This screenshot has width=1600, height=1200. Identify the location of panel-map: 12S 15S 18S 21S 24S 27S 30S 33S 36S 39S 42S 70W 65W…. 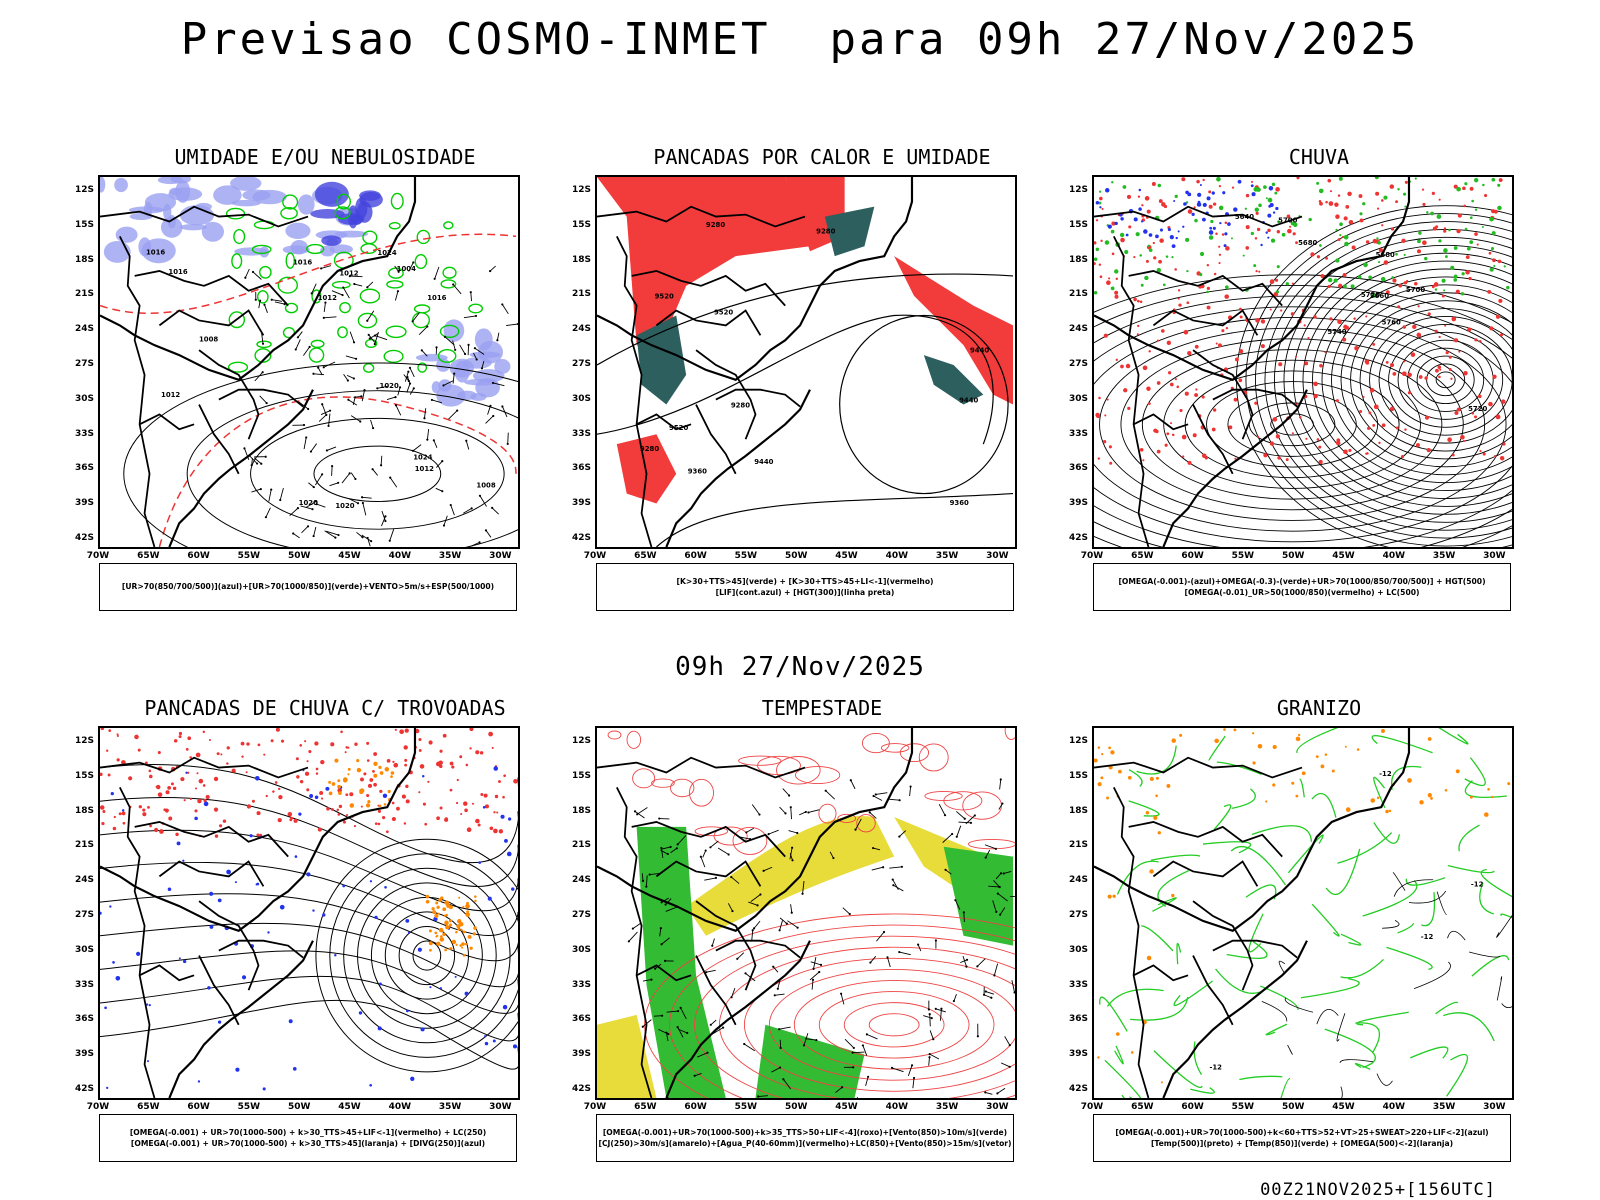
(794, 919).